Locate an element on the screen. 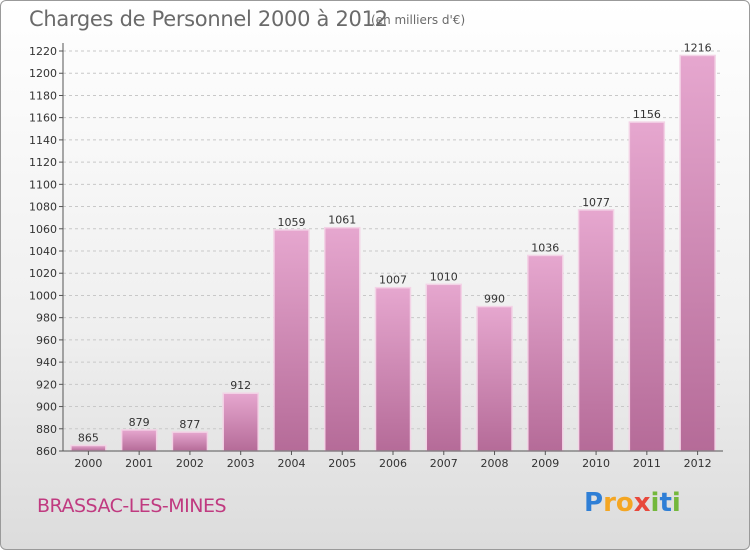 This screenshot has height=550, width=750. bar-2009 is located at coordinates (545, 353).